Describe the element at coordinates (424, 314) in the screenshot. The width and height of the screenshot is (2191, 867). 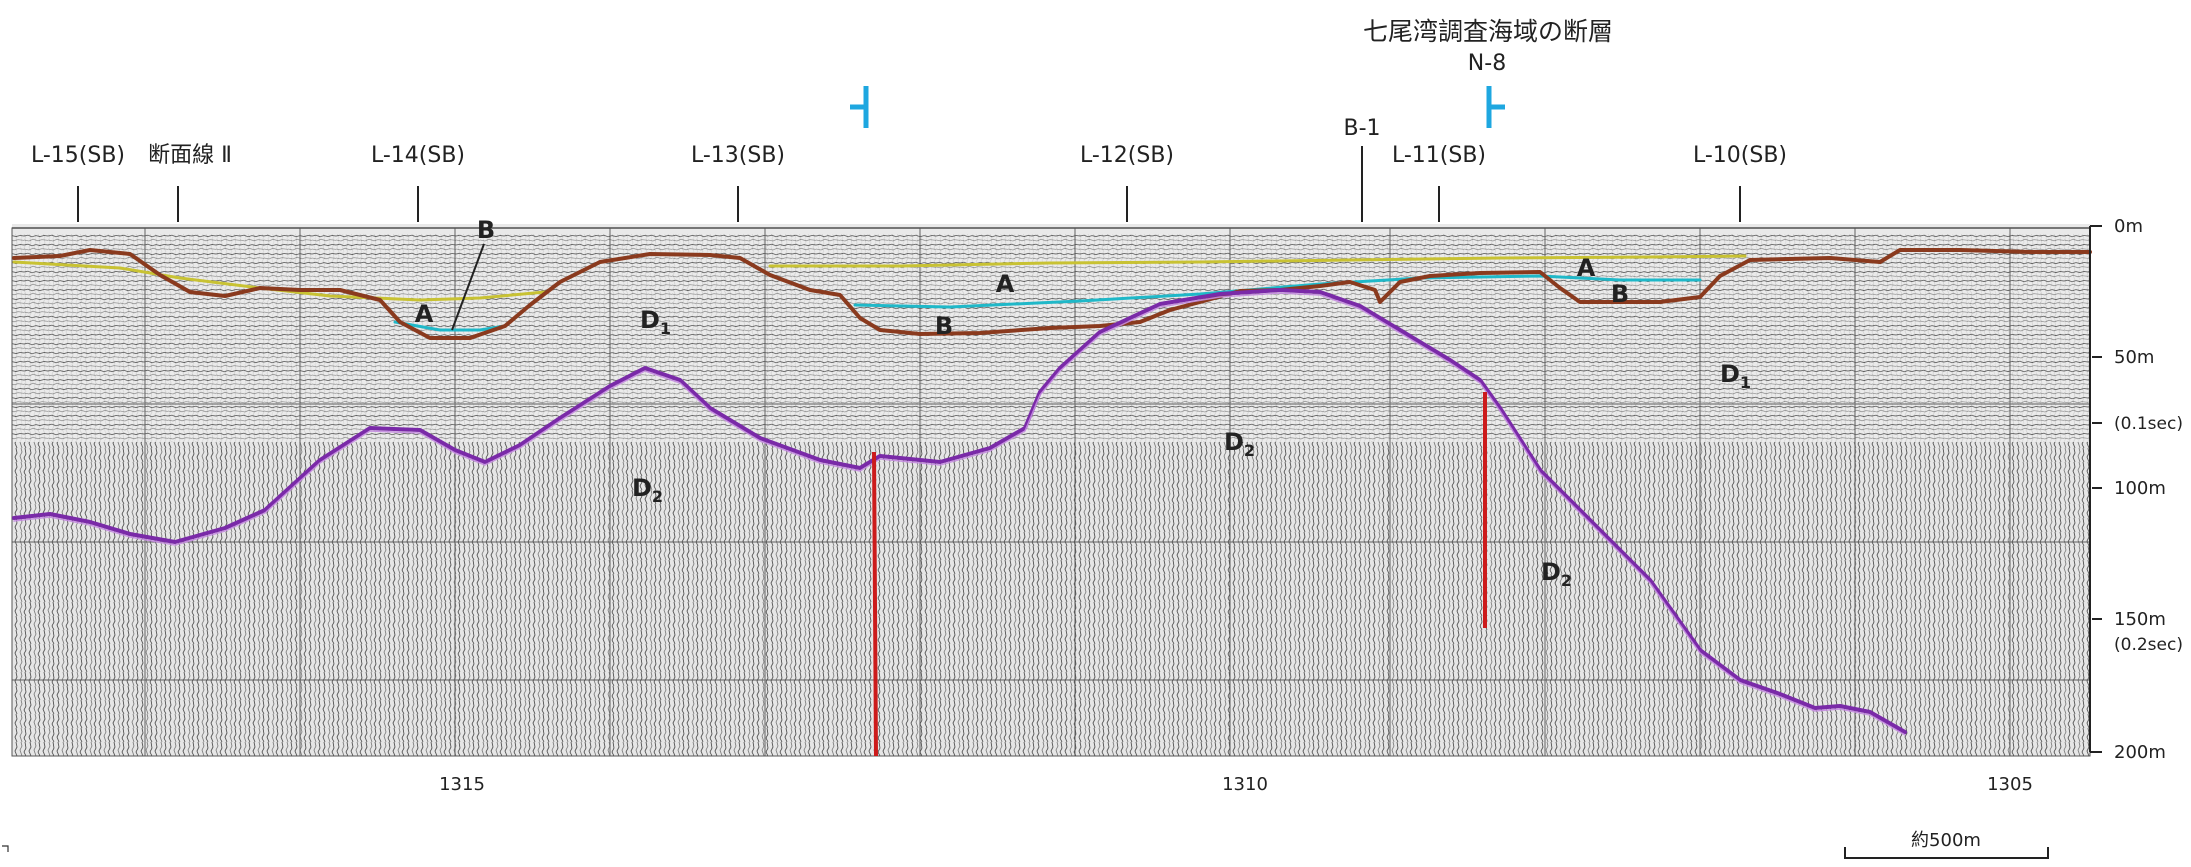
I see `unit-label-a-l14: A` at that location.